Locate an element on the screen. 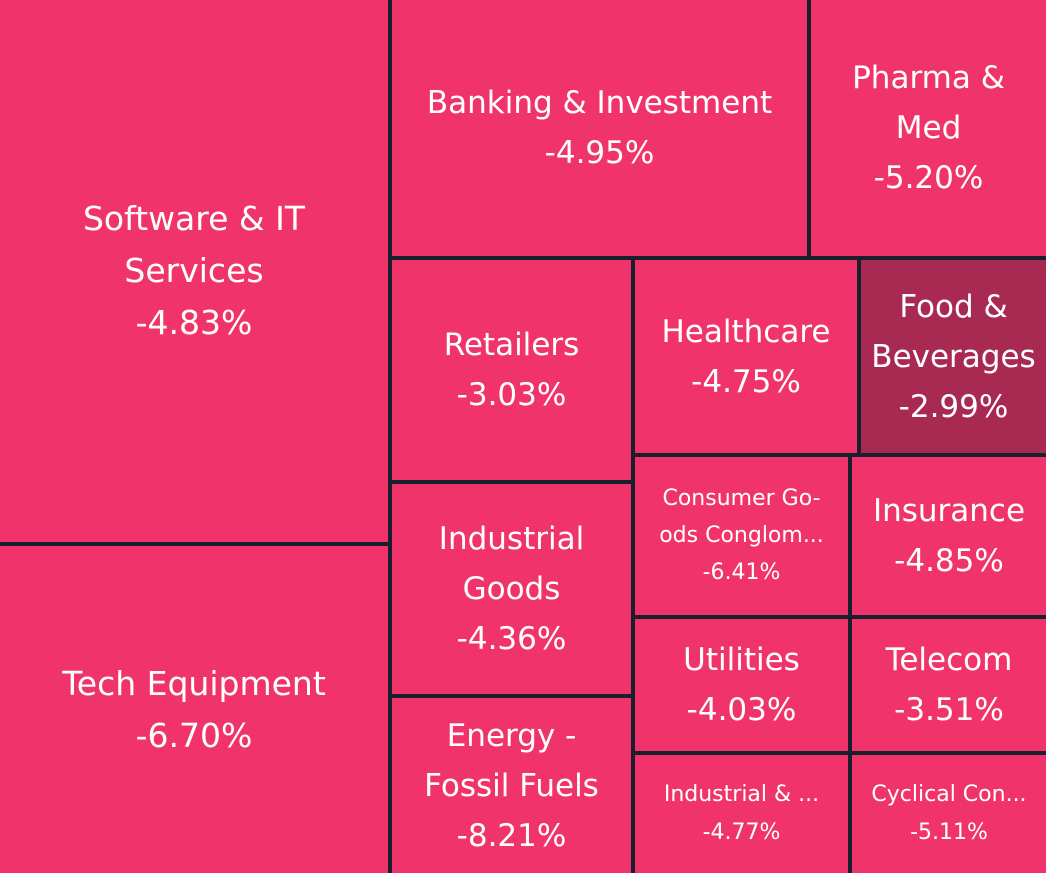  sector-change-label: -4.36% is located at coordinates (511, 639).